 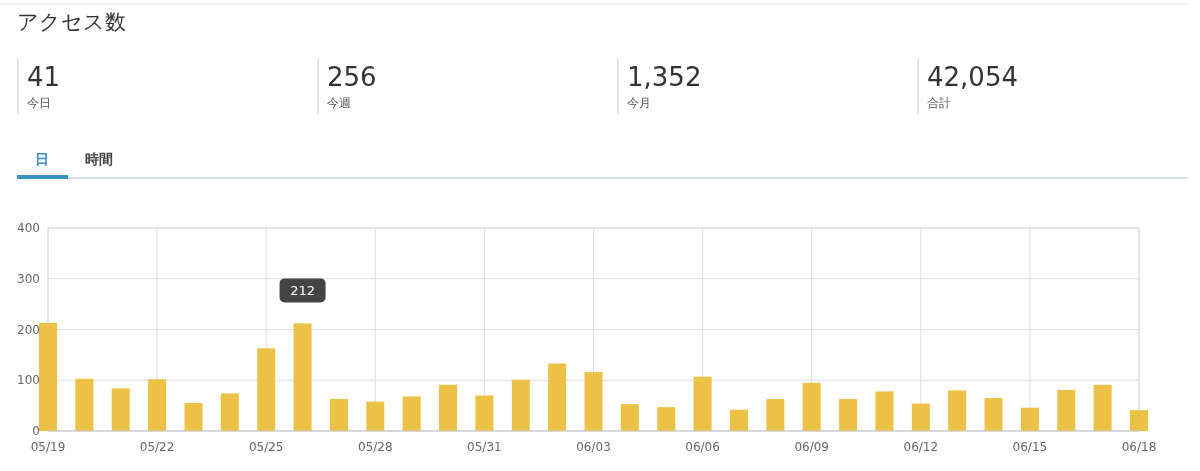 I want to click on y-tick-label: 200, so click(x=28, y=329).